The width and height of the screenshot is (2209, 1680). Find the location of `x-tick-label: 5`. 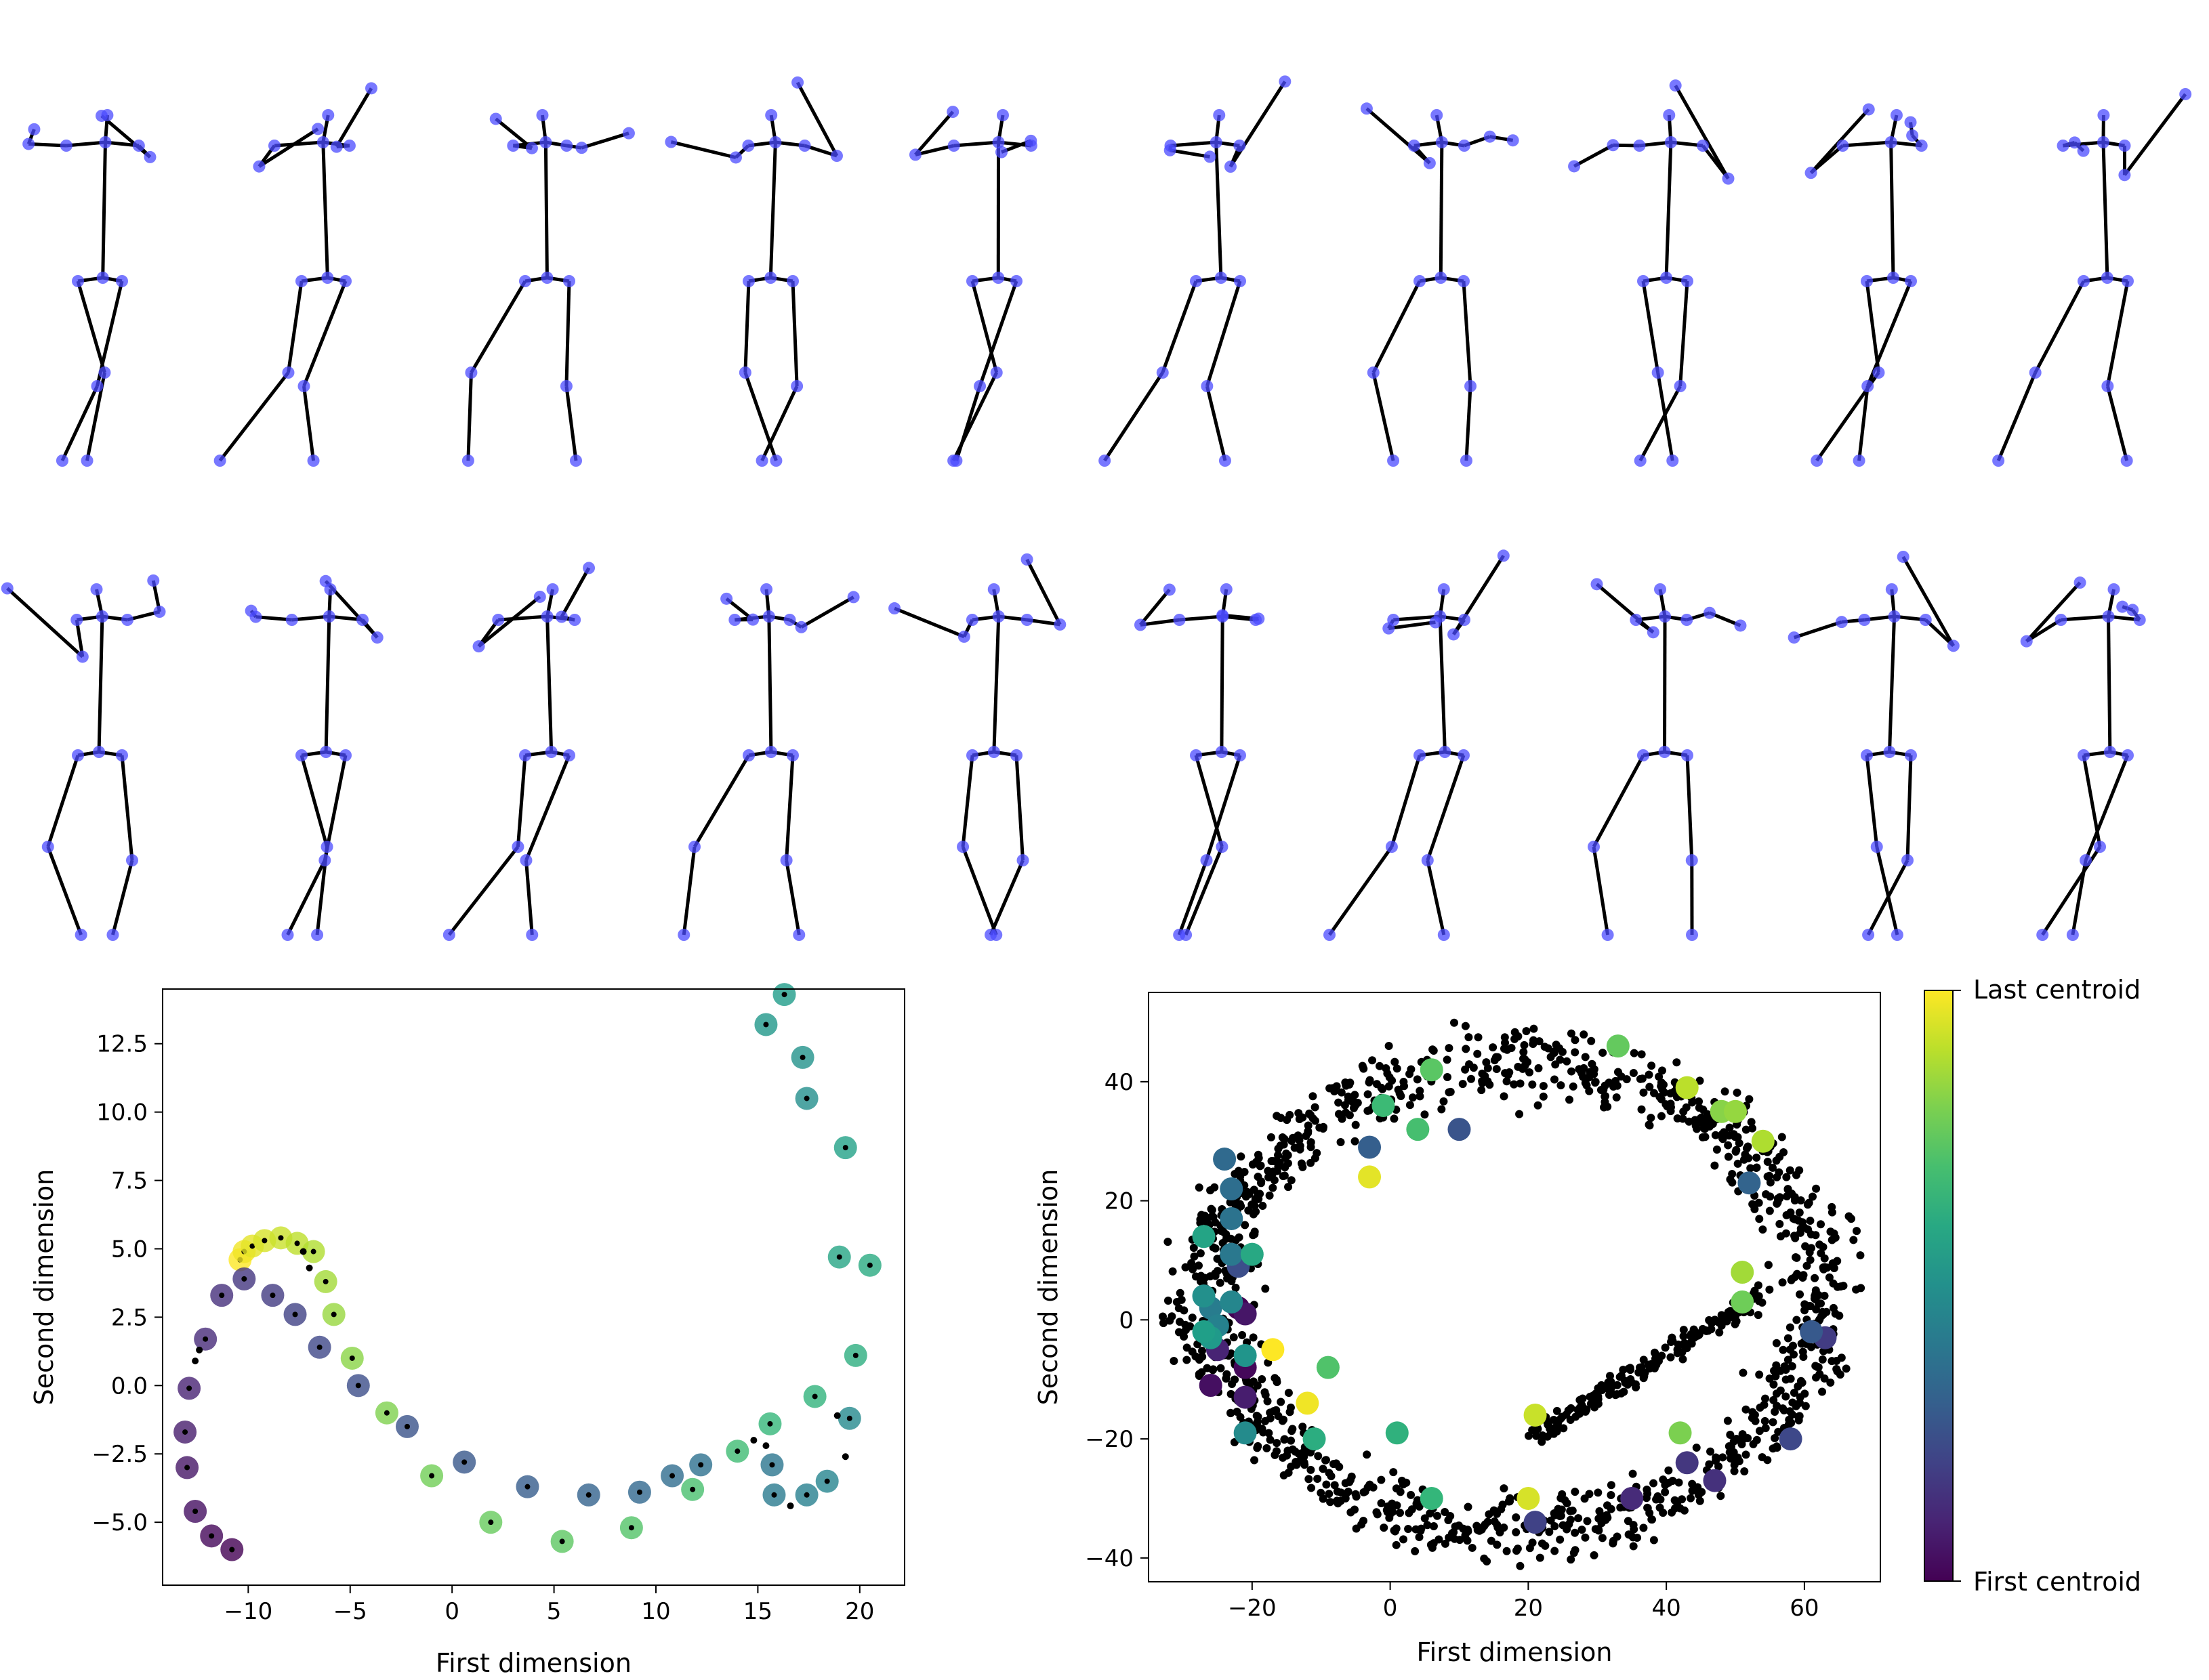

x-tick-label: 5 is located at coordinates (554, 1611).